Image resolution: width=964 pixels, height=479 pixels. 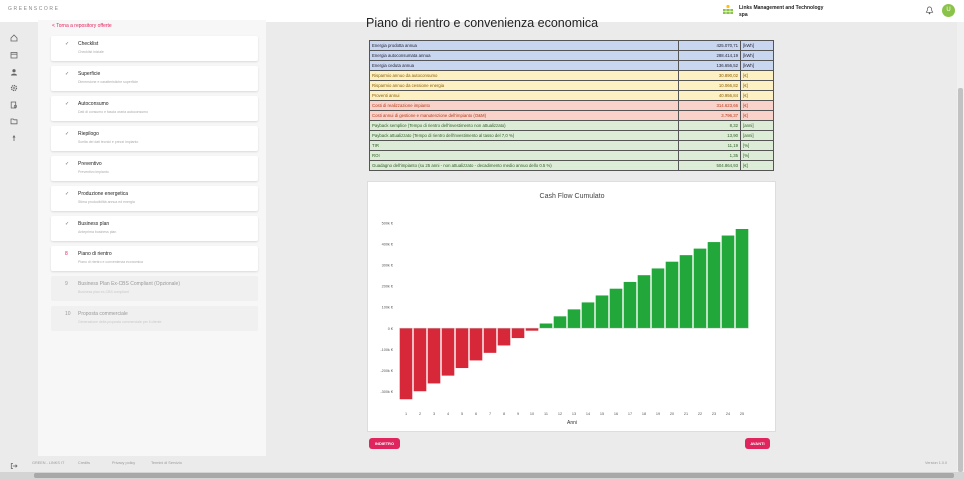 What do you see at coordinates (154, 168) in the screenshot?
I see `step-preventivo: ✓ Preventivo Preventivo impianto` at bounding box center [154, 168].